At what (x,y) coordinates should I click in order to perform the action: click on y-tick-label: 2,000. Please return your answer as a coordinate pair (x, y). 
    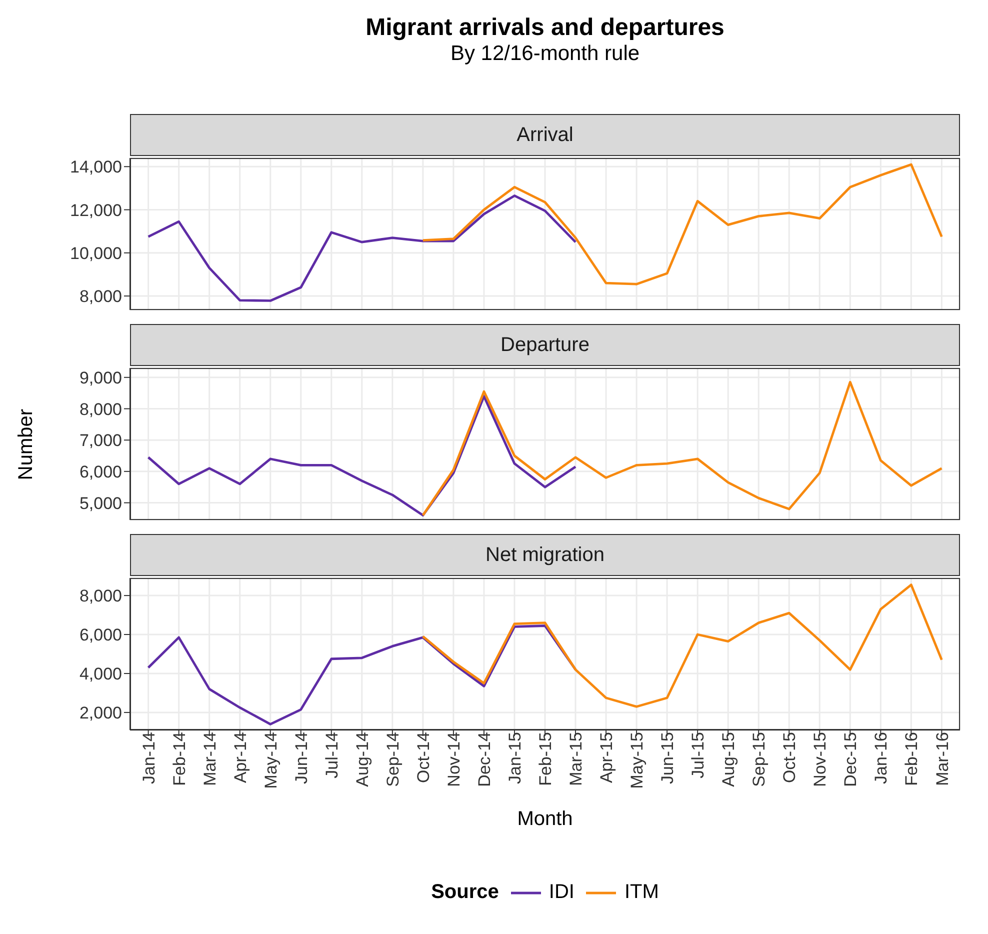
    Looking at the image, I should click on (100, 712).